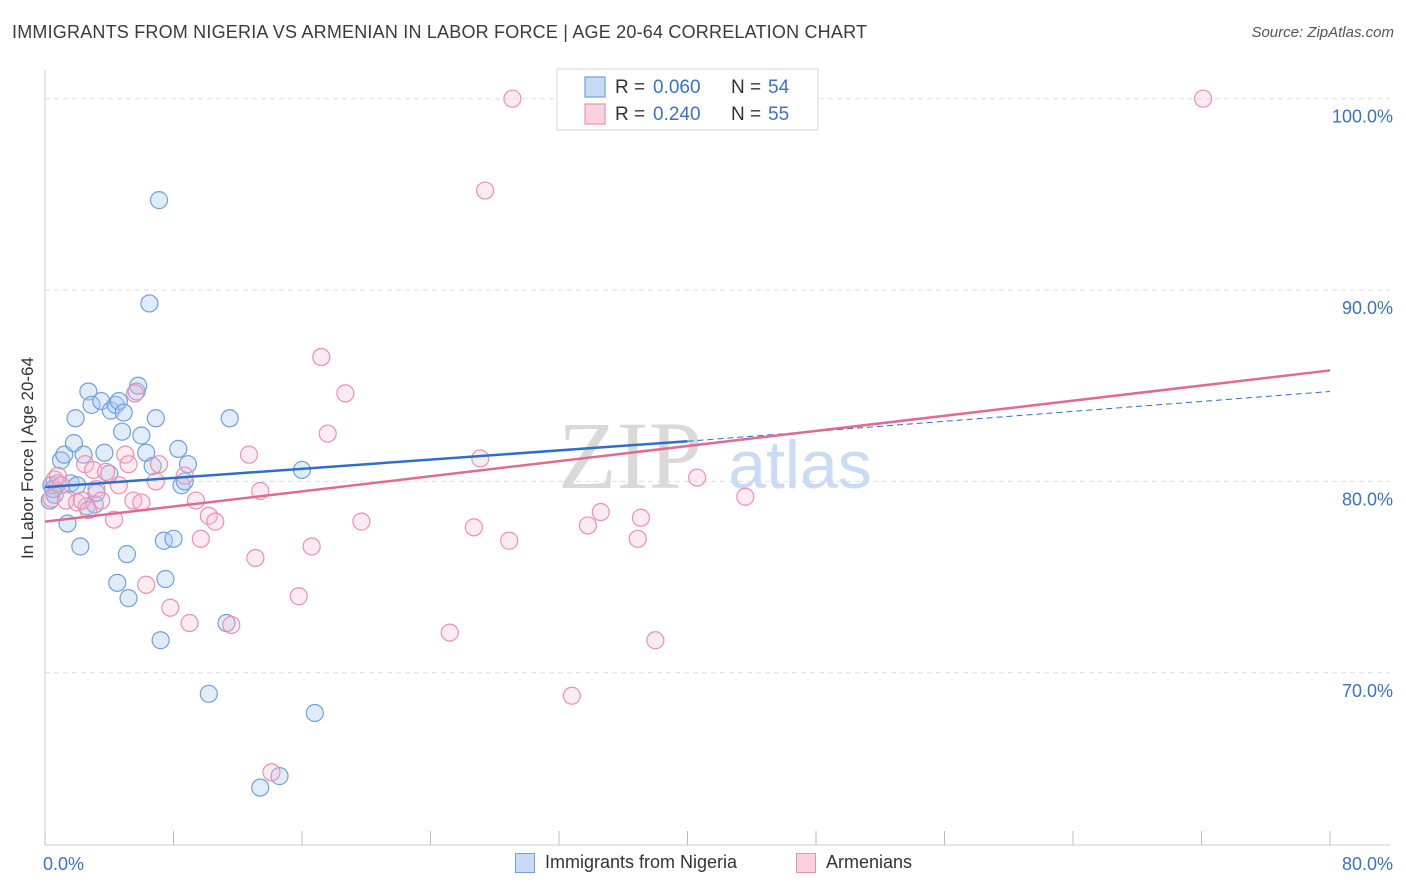 The width and height of the screenshot is (1406, 892). Describe the element at coordinates (677, 87) in the screenshot. I see `stats-r-value-nigeria: 0.060` at that location.